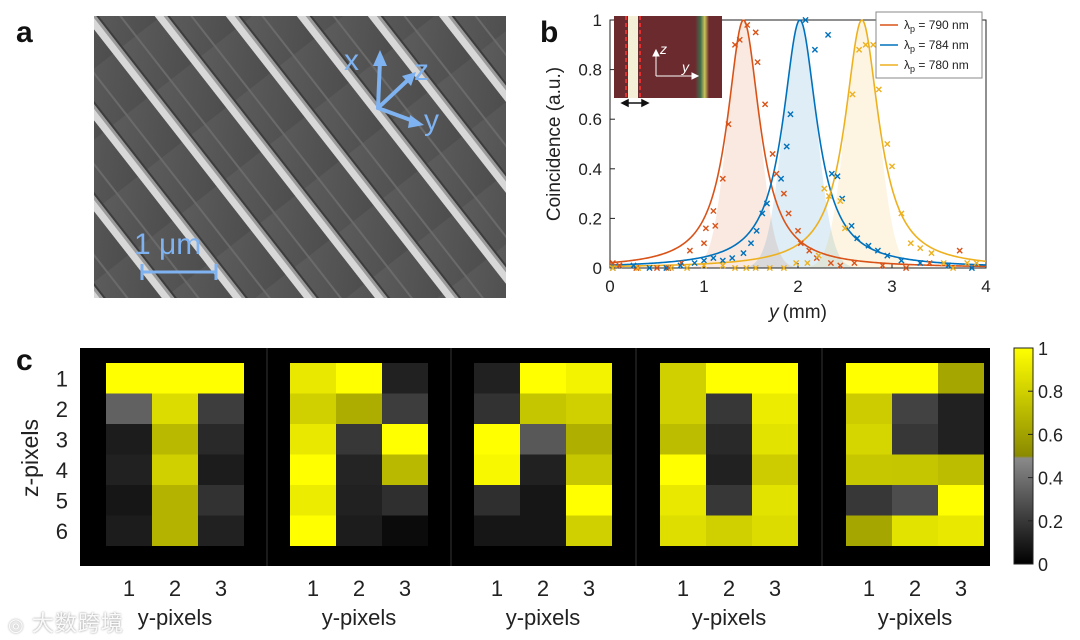  What do you see at coordinates (66, 622) in the screenshot?
I see `watermark: ◎ 大数跨境` at bounding box center [66, 622].